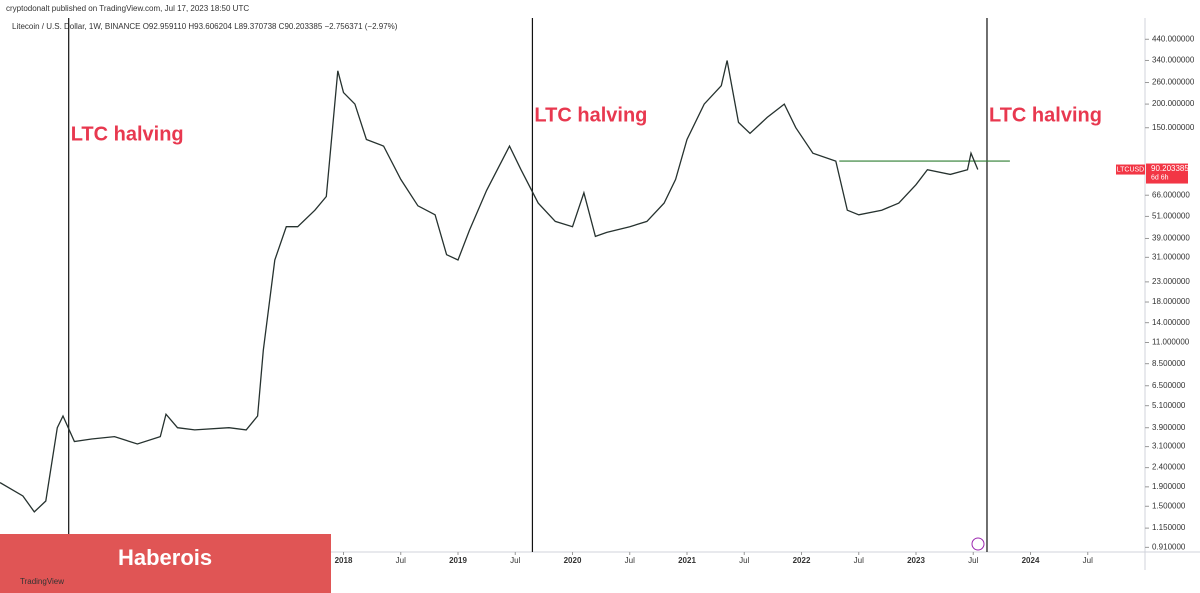  I want to click on event-icon, so click(978, 544).